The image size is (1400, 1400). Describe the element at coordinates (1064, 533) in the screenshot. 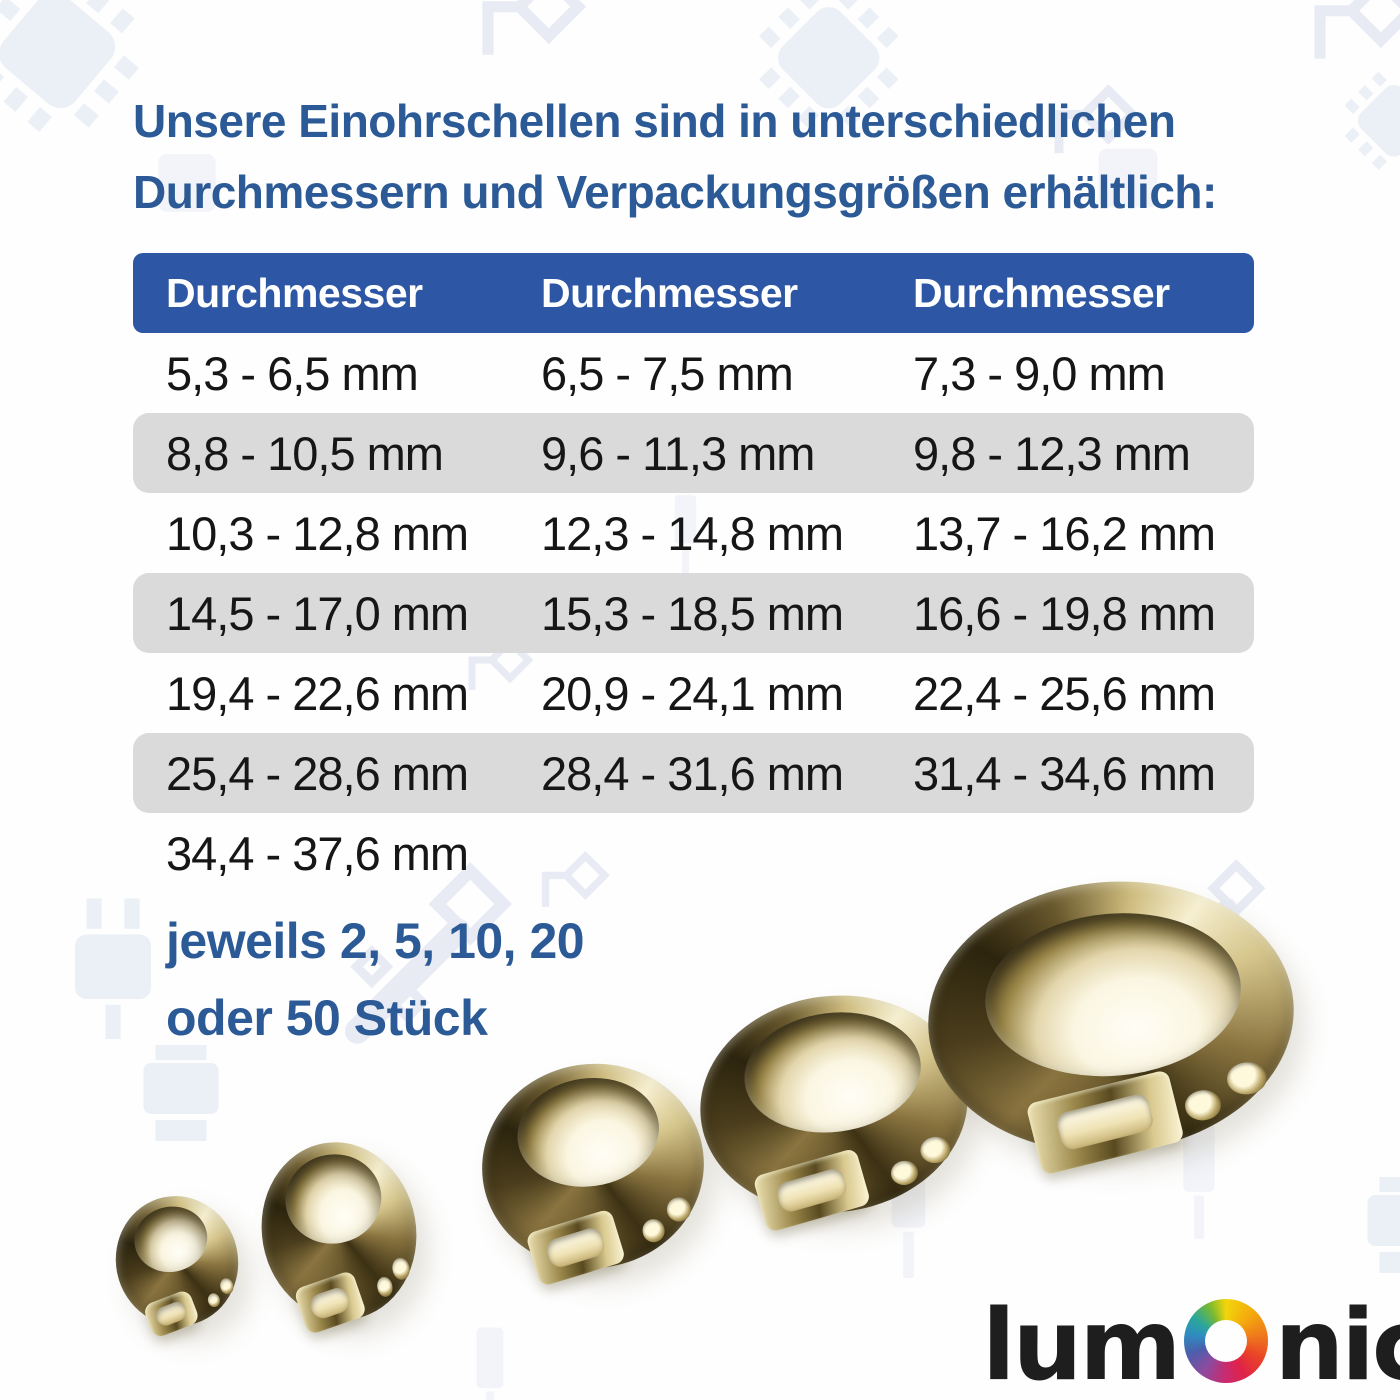

I see `size-cell: 13,7 - 16,2 mm` at that location.